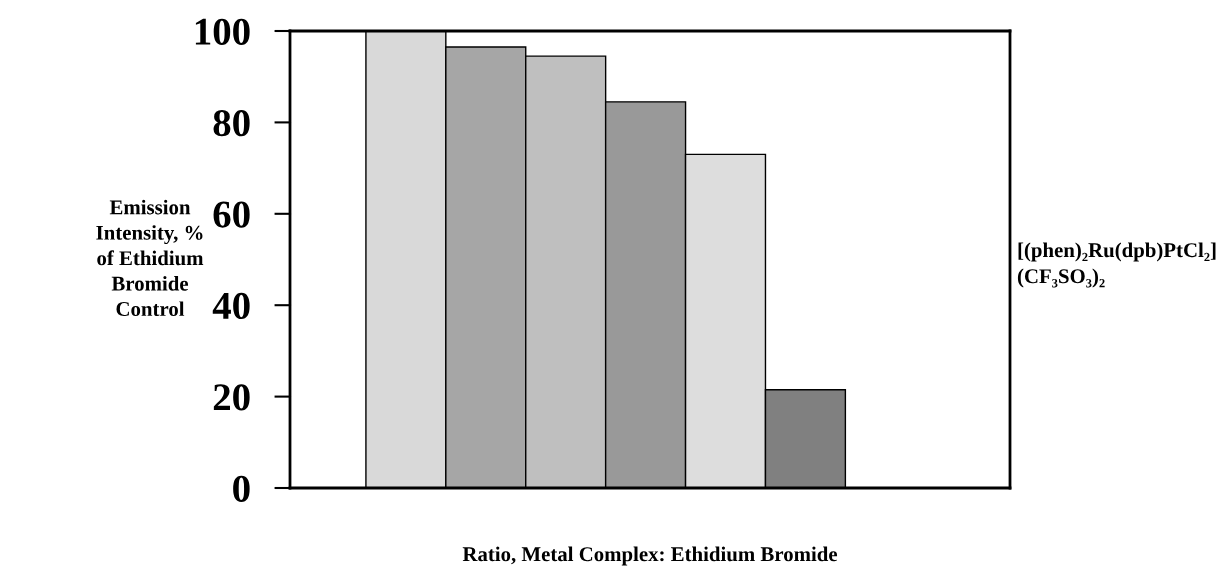 The image size is (1225, 576). I want to click on y-tick-label: 20, so click(231, 397).